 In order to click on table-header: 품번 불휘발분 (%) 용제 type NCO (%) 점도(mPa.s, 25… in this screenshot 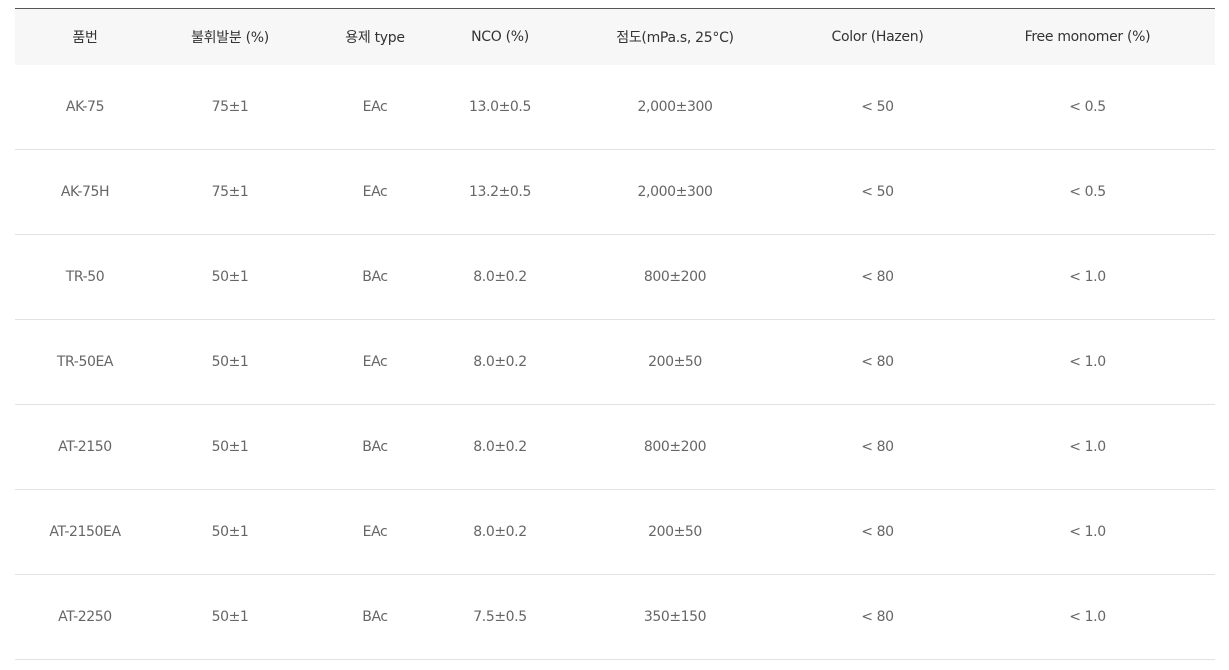, I will do `click(615, 36)`.